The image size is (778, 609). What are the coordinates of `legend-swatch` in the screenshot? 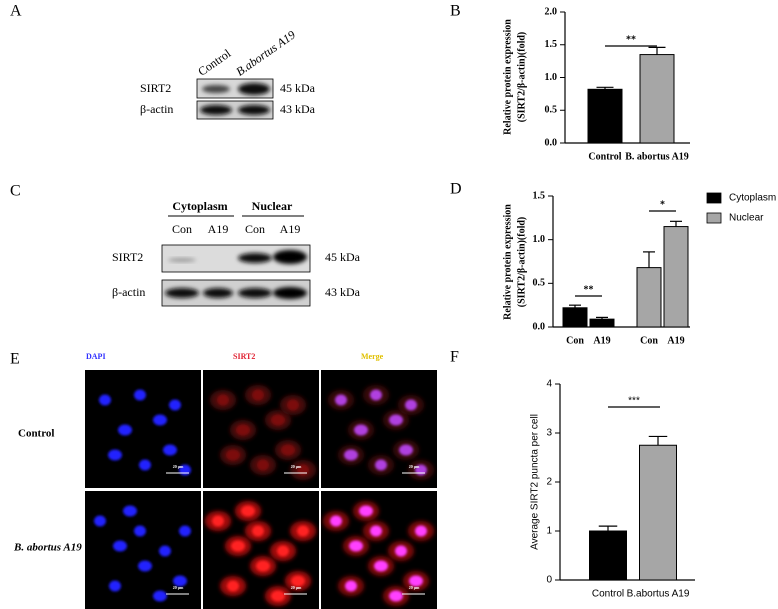 It's located at (714, 198).